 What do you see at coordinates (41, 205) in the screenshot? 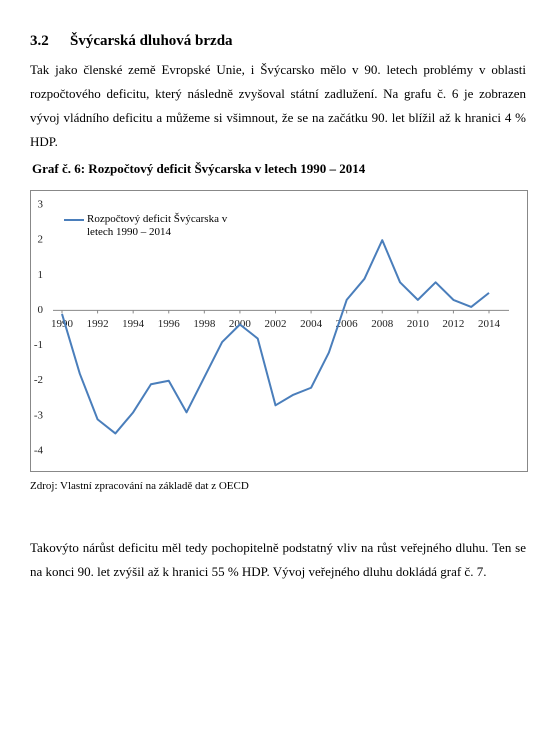
I see `y-tick-label: 3` at bounding box center [41, 205].